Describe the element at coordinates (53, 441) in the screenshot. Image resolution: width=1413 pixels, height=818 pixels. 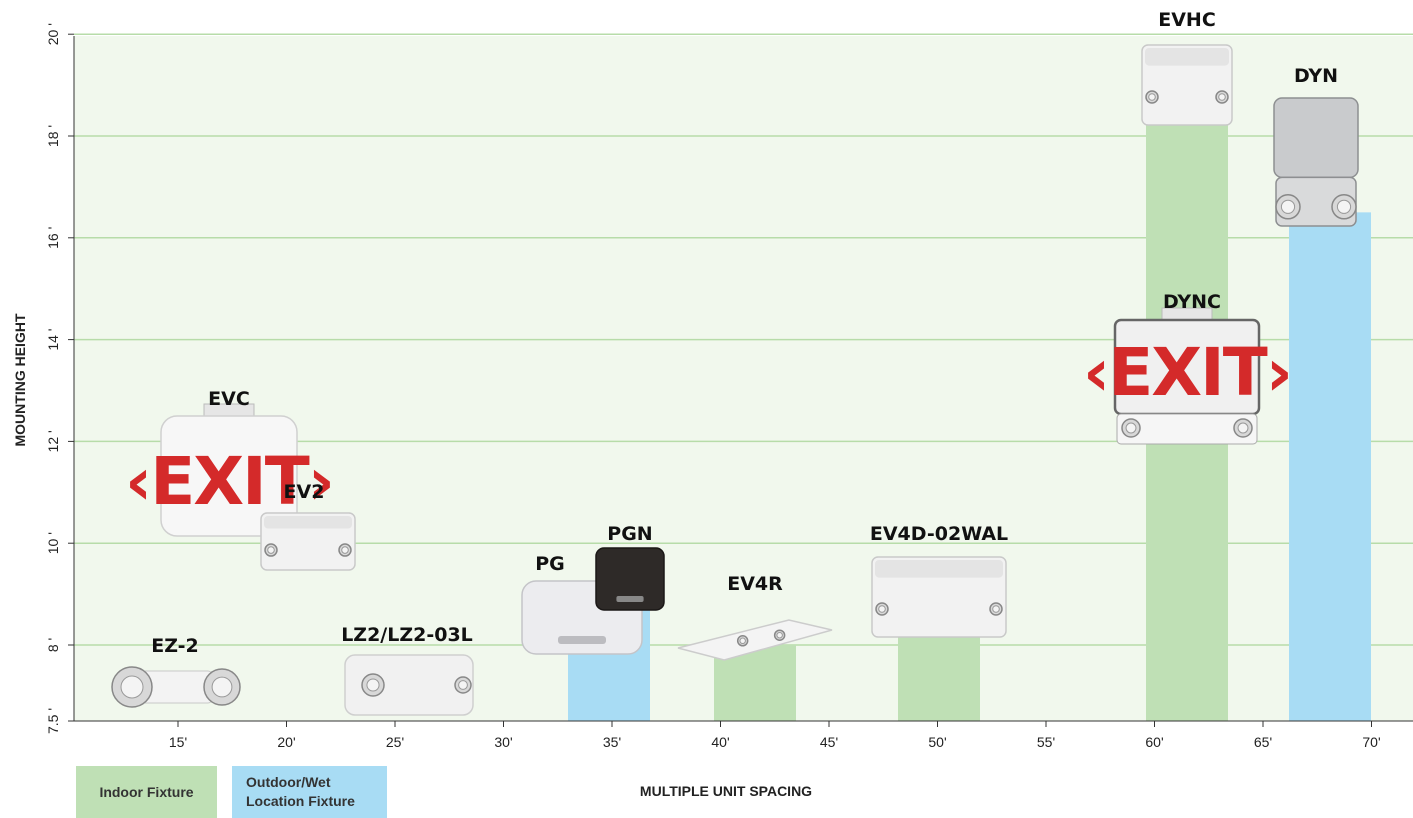
I see `y-tick-label: 12 '` at that location.